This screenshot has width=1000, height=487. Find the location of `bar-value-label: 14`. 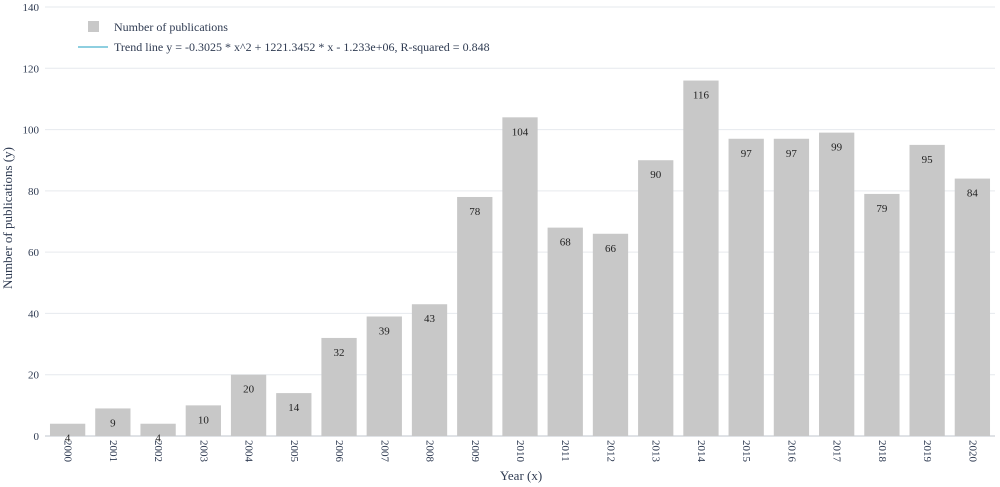

bar-value-label: 14 is located at coordinates (294, 408).